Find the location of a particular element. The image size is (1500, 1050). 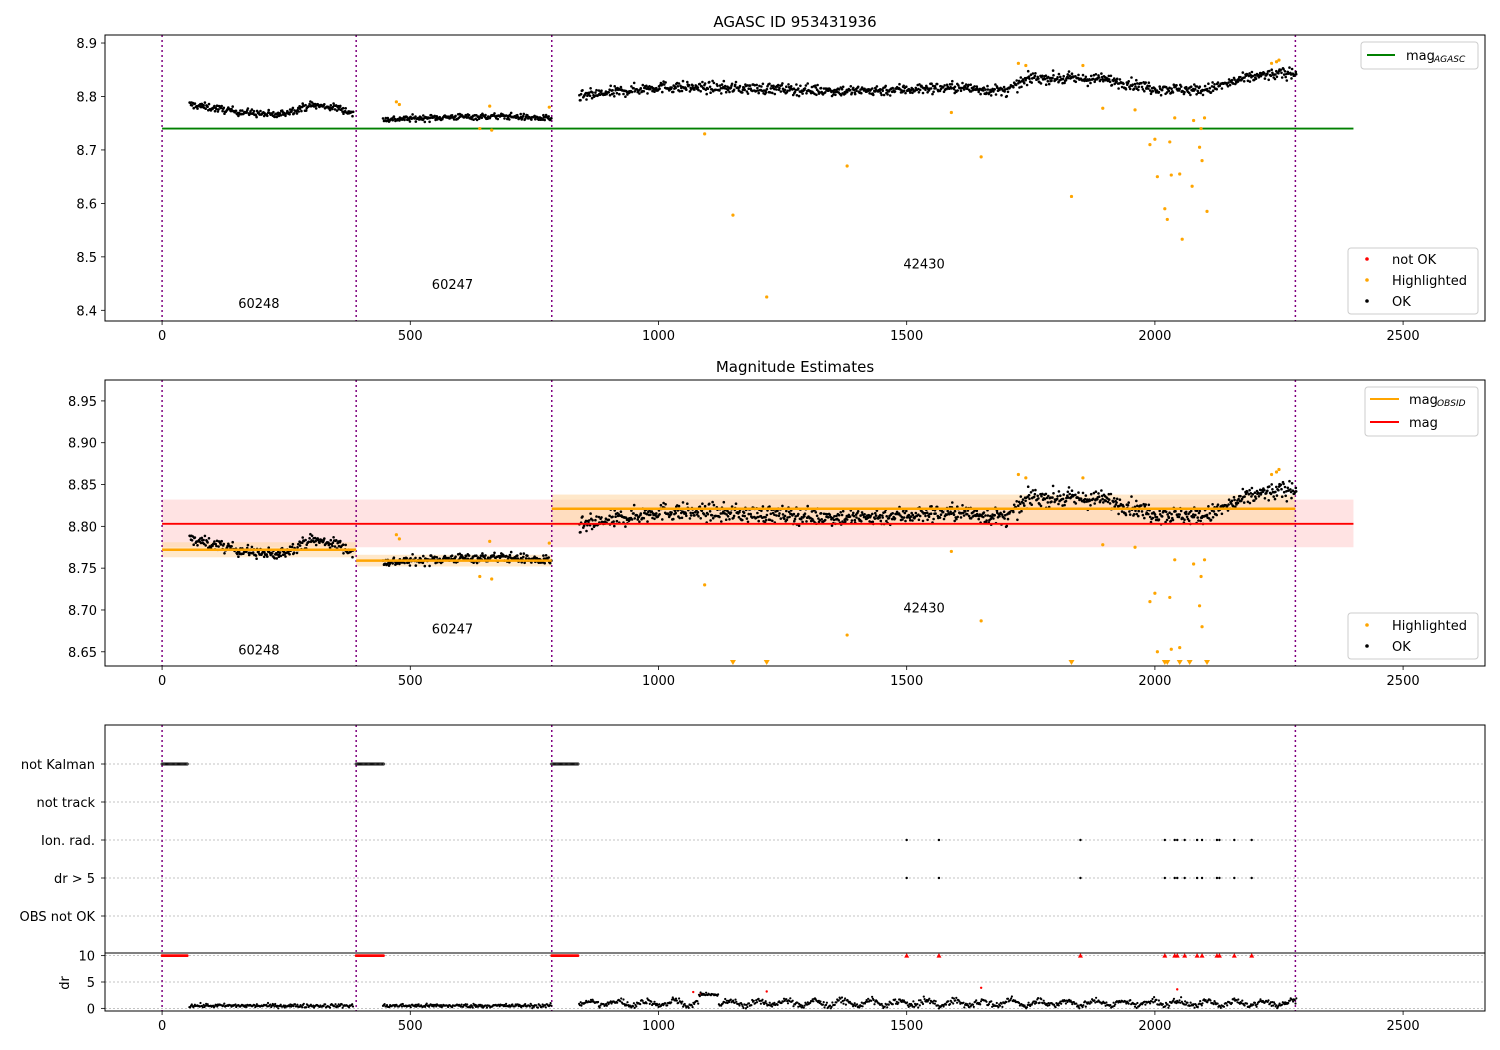

mid-xtick-label: 2500 is located at coordinates (1403, 681).